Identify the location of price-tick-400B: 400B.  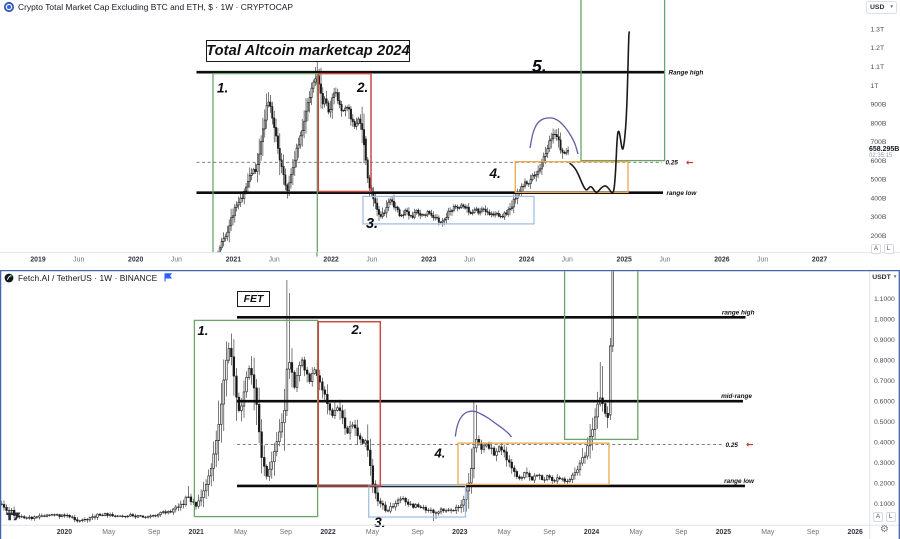
(879, 198).